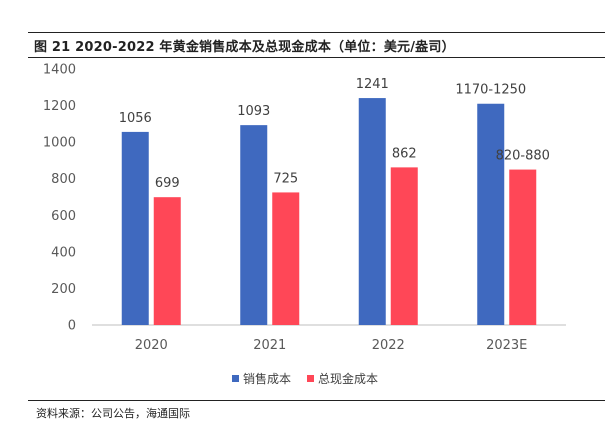  Describe the element at coordinates (151, 345) in the screenshot. I see `x-tick-label-2020: 2020` at that location.